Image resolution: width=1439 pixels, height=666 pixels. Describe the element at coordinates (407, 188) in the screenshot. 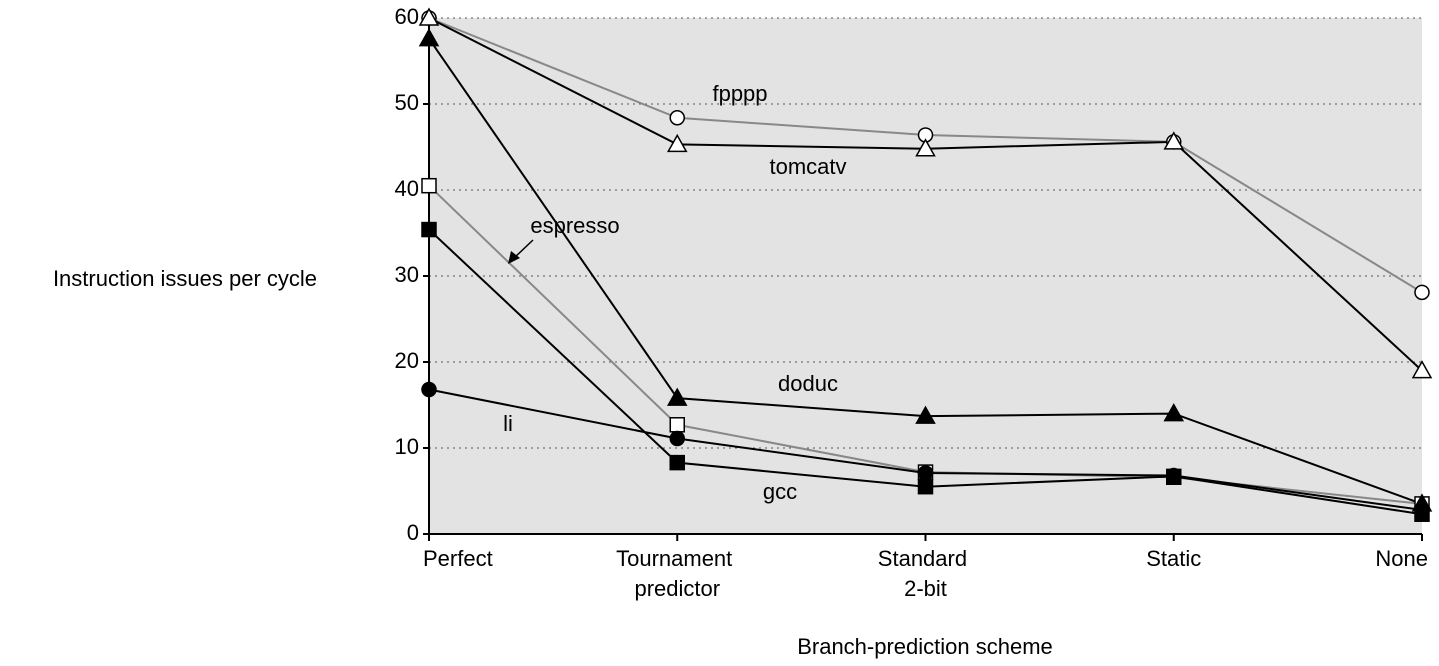

I see `y-tick-label: 40` at that location.